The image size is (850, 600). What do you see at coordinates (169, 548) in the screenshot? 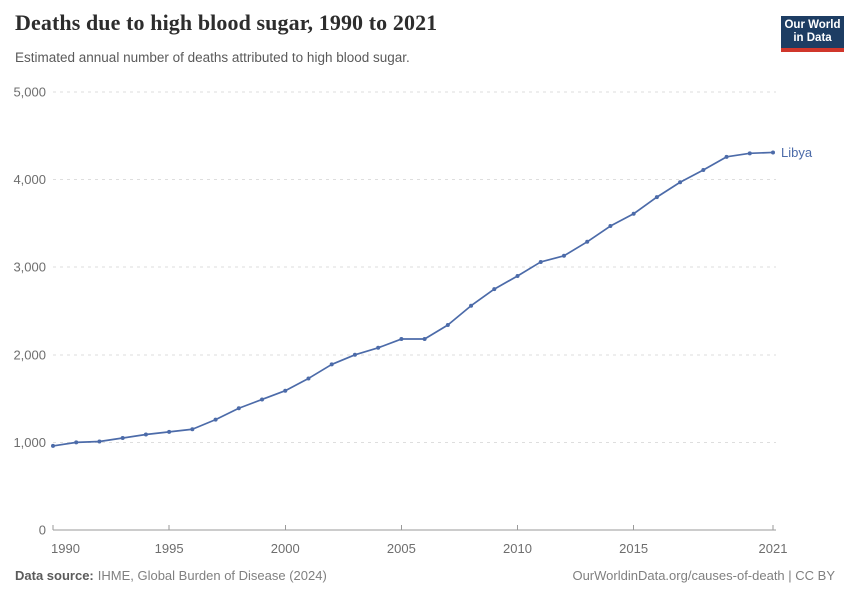
I see `x-axis-tick-label: 1995` at bounding box center [169, 548].